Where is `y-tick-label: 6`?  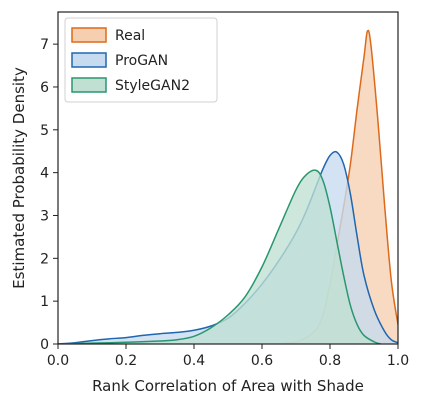 y-tick-label: 6 is located at coordinates (44, 88).